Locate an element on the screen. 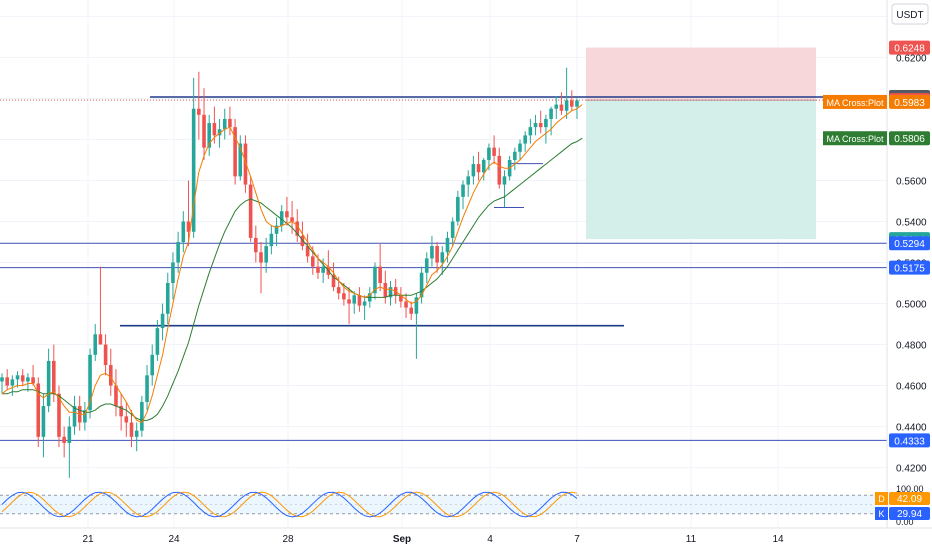  stoch-k-key-bg is located at coordinates (881, 513).